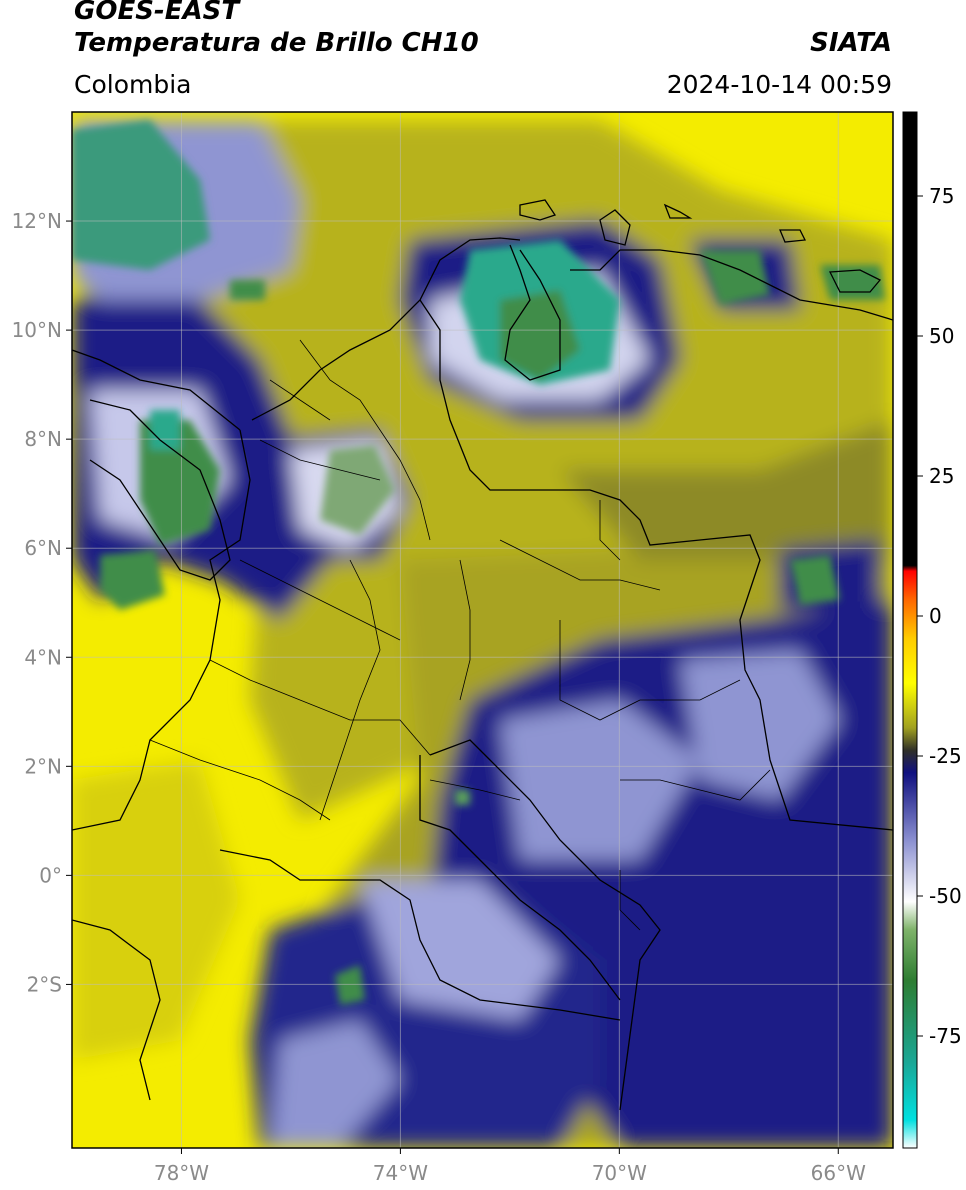 This screenshot has height=1190, width=966. What do you see at coordinates (731, 285) in the screenshot?
I see `venezuela-coast` at bounding box center [731, 285].